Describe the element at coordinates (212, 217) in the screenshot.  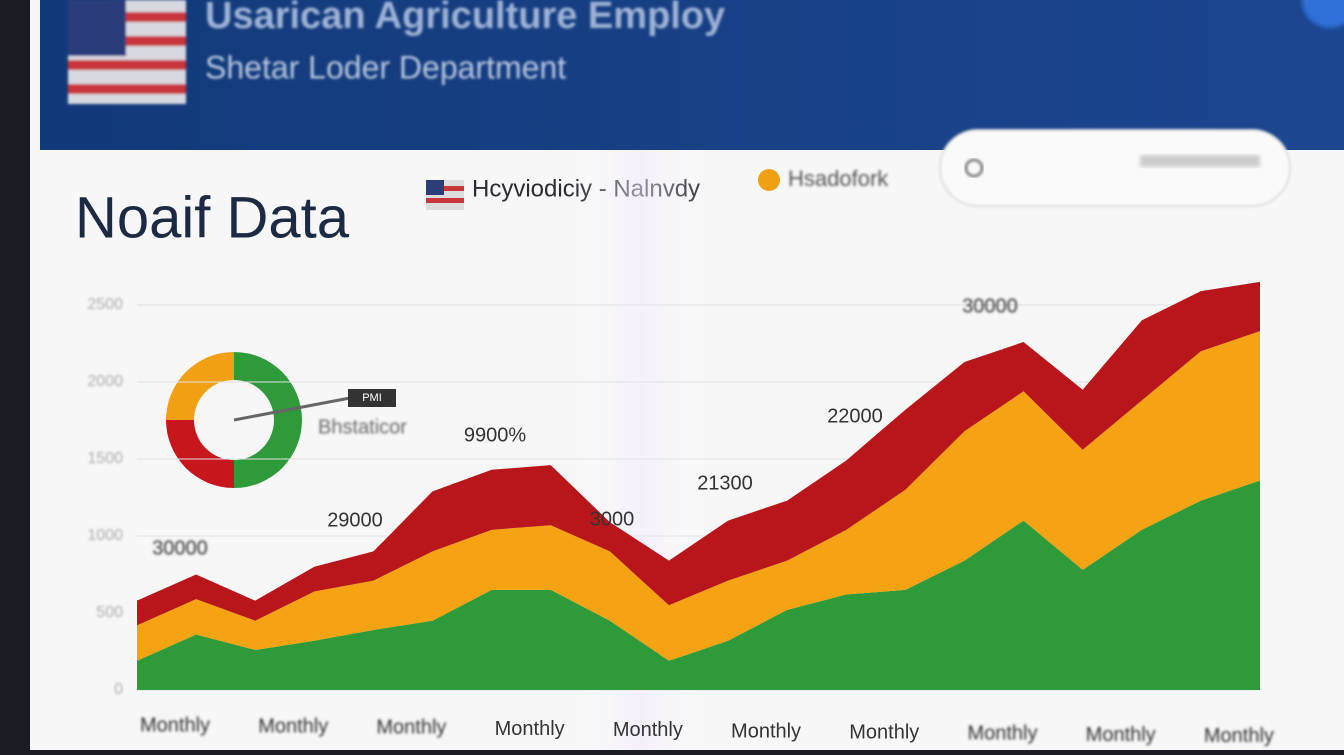
I see `page-title: Noaif Data` at that location.